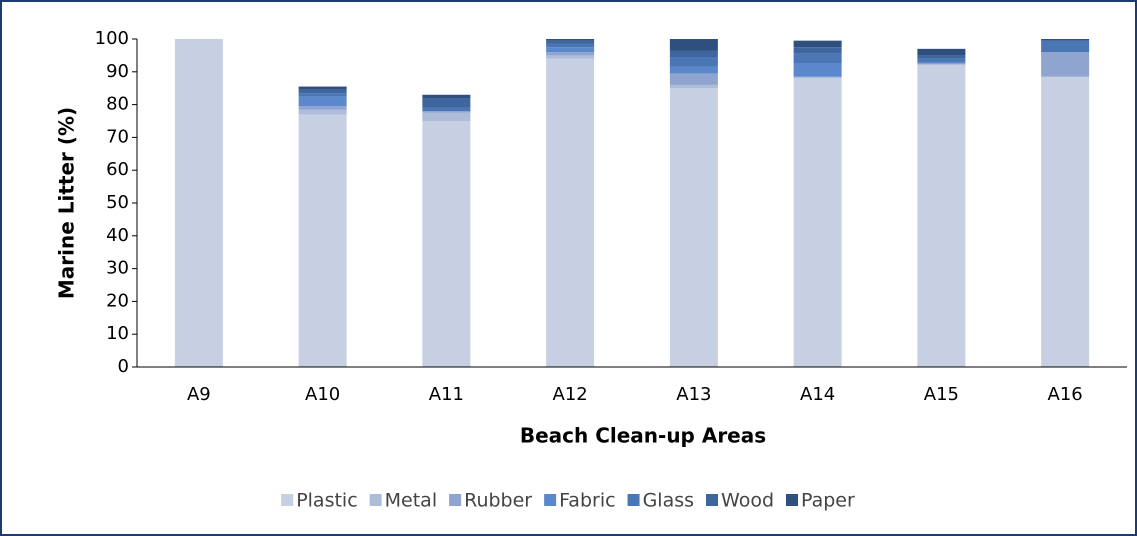  Describe the element at coordinates (411, 501) in the screenshot. I see `legend-label: Metal` at that location.